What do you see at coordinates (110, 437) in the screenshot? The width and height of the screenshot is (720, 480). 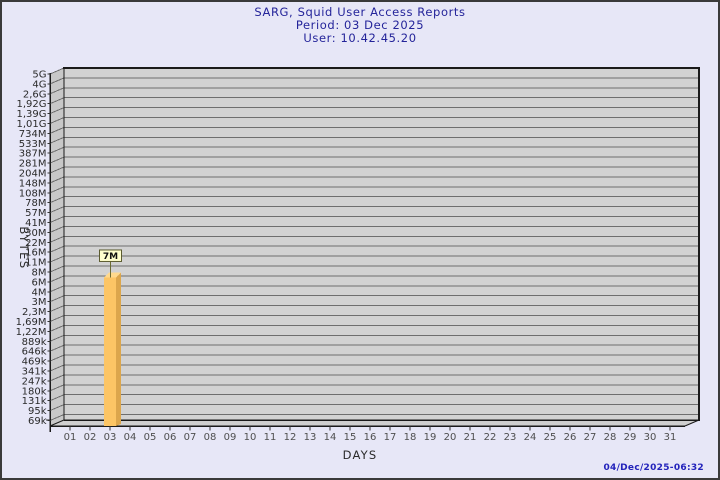 I see `x-tick-label: 03` at bounding box center [110, 437].